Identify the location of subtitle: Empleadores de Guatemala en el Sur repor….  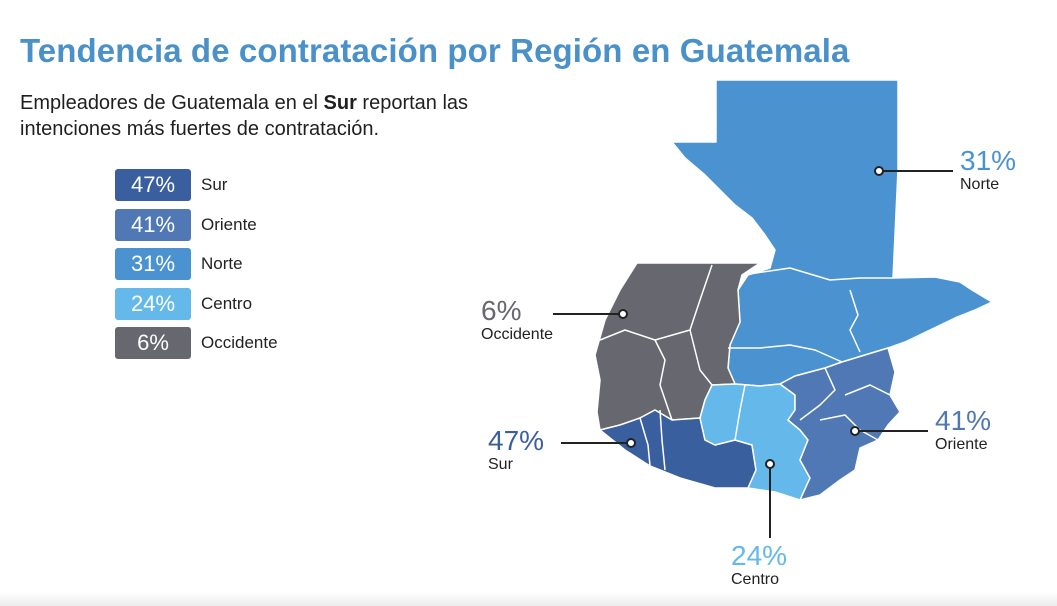
(280, 116).